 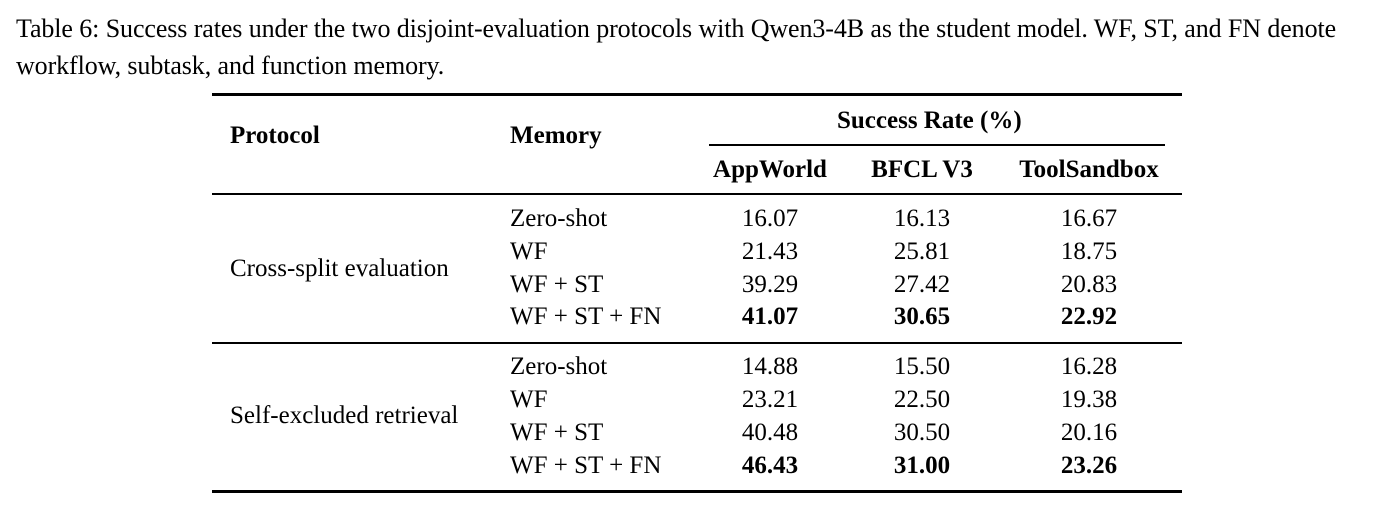 I want to click on value-cell-best: 22.92, so click(x=1089, y=316).